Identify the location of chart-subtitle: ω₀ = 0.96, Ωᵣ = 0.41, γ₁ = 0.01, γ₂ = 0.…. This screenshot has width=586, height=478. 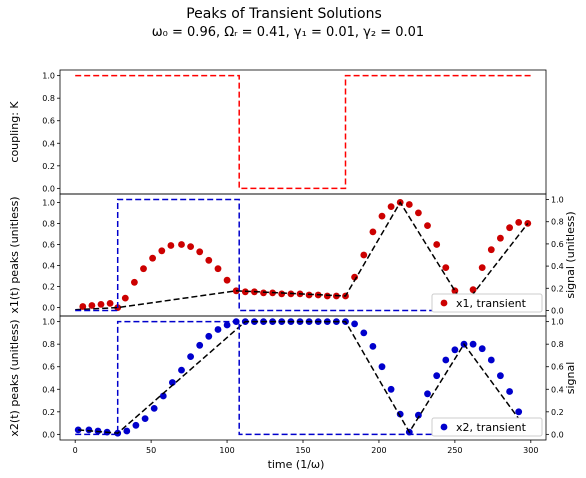
(288, 32).